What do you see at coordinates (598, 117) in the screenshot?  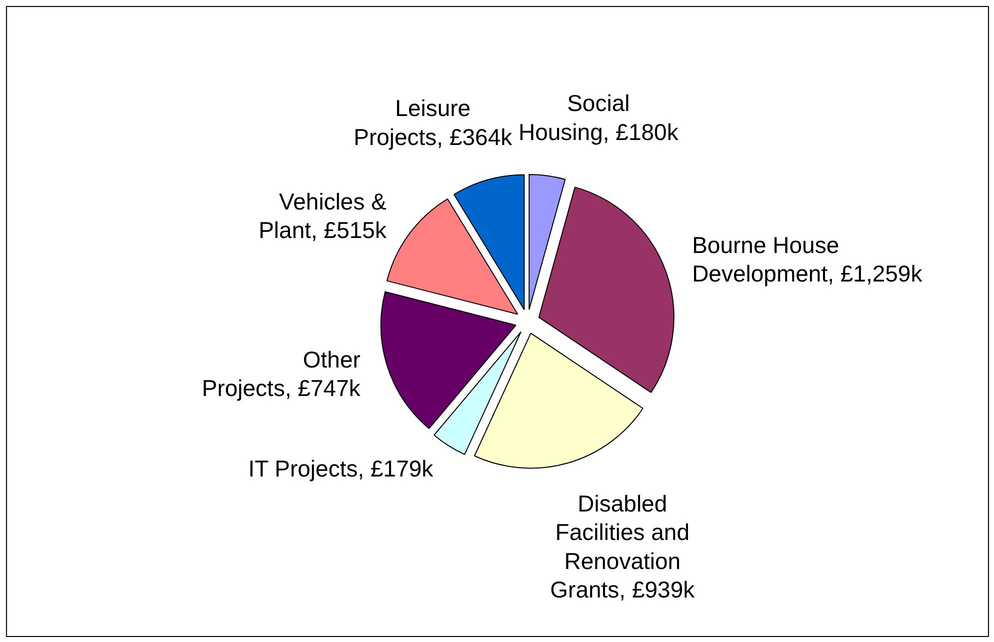 I see `slice-label: Social Housing, £180k` at bounding box center [598, 117].